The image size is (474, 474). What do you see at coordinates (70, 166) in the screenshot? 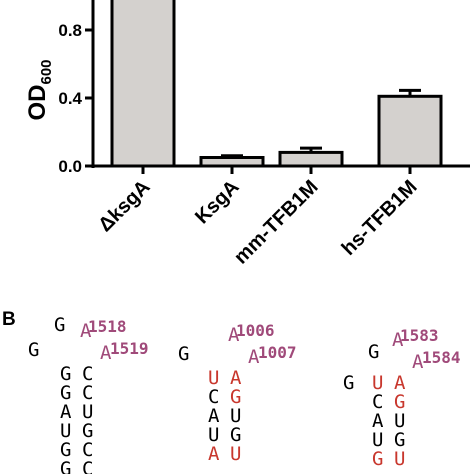
I see `y-tick-label: 0.0` at bounding box center [70, 166].